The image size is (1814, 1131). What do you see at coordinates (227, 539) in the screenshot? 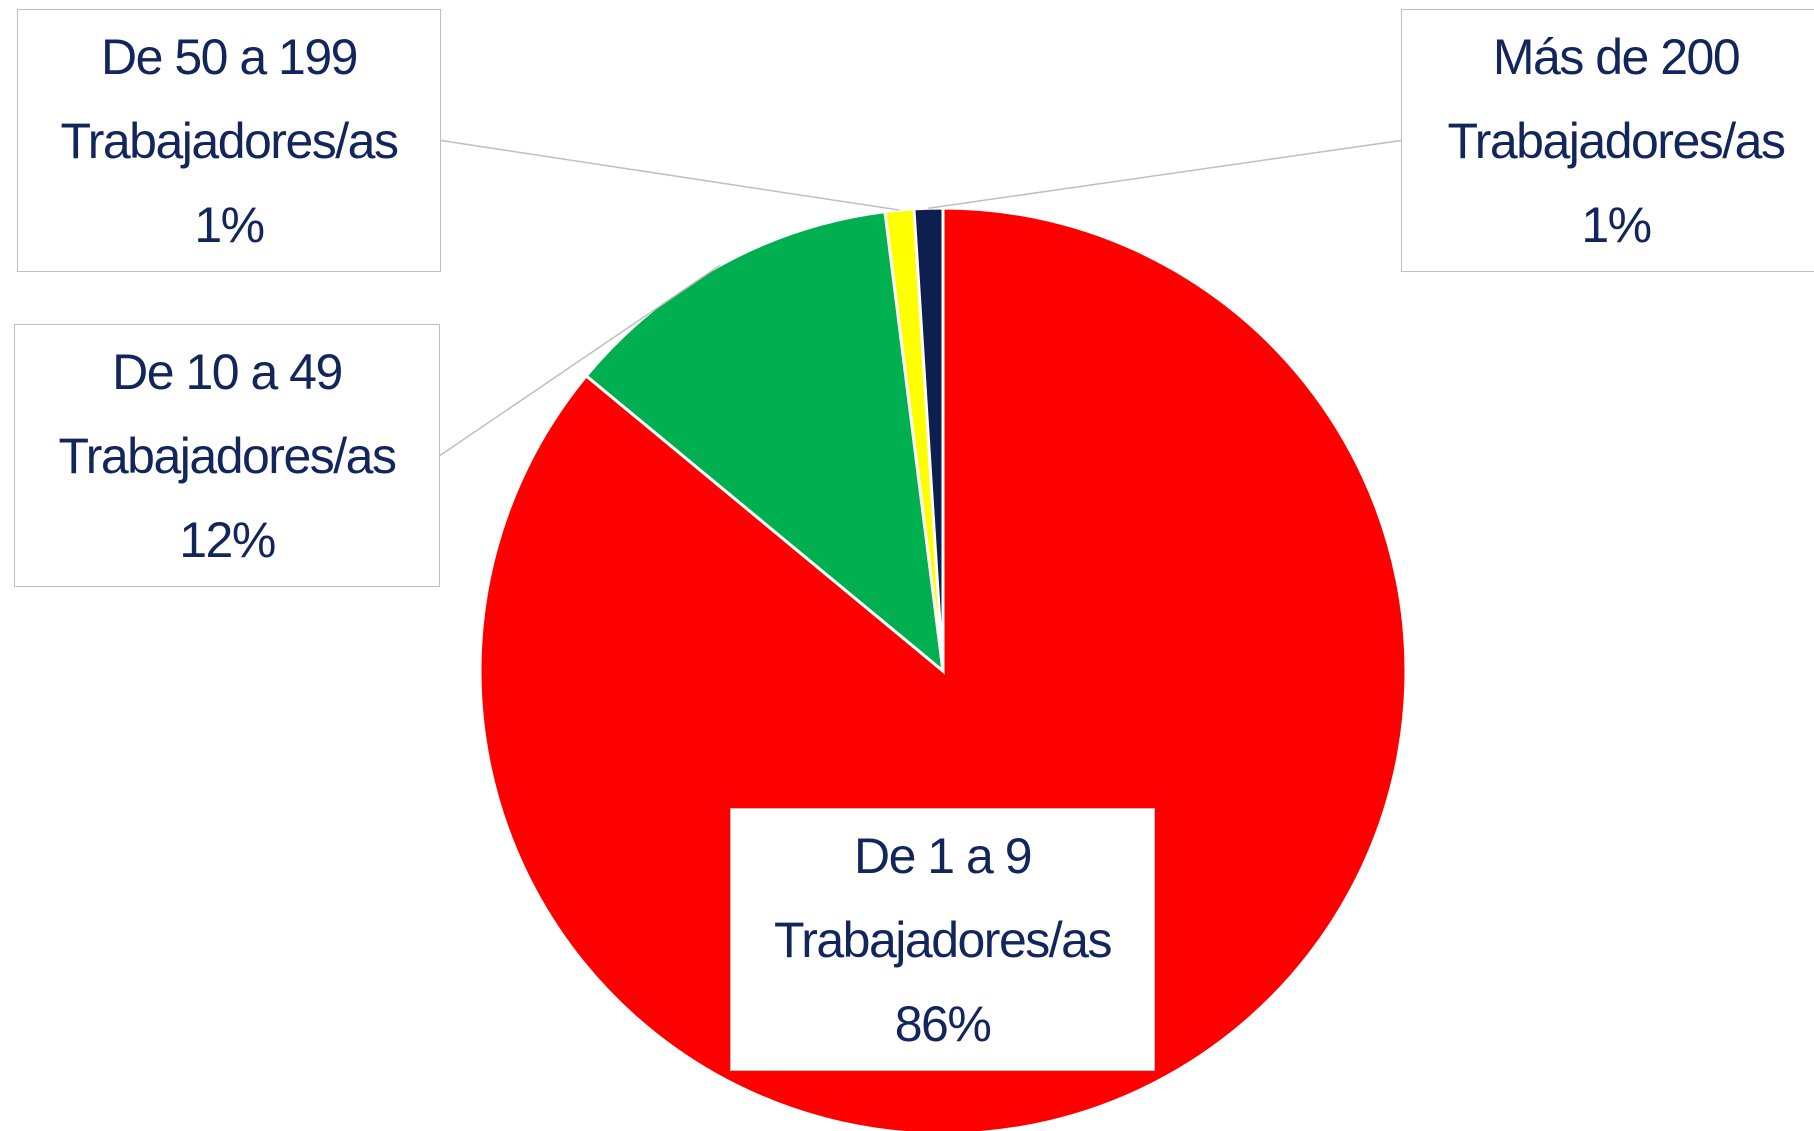
I see `value-label: 12%` at bounding box center [227, 539].